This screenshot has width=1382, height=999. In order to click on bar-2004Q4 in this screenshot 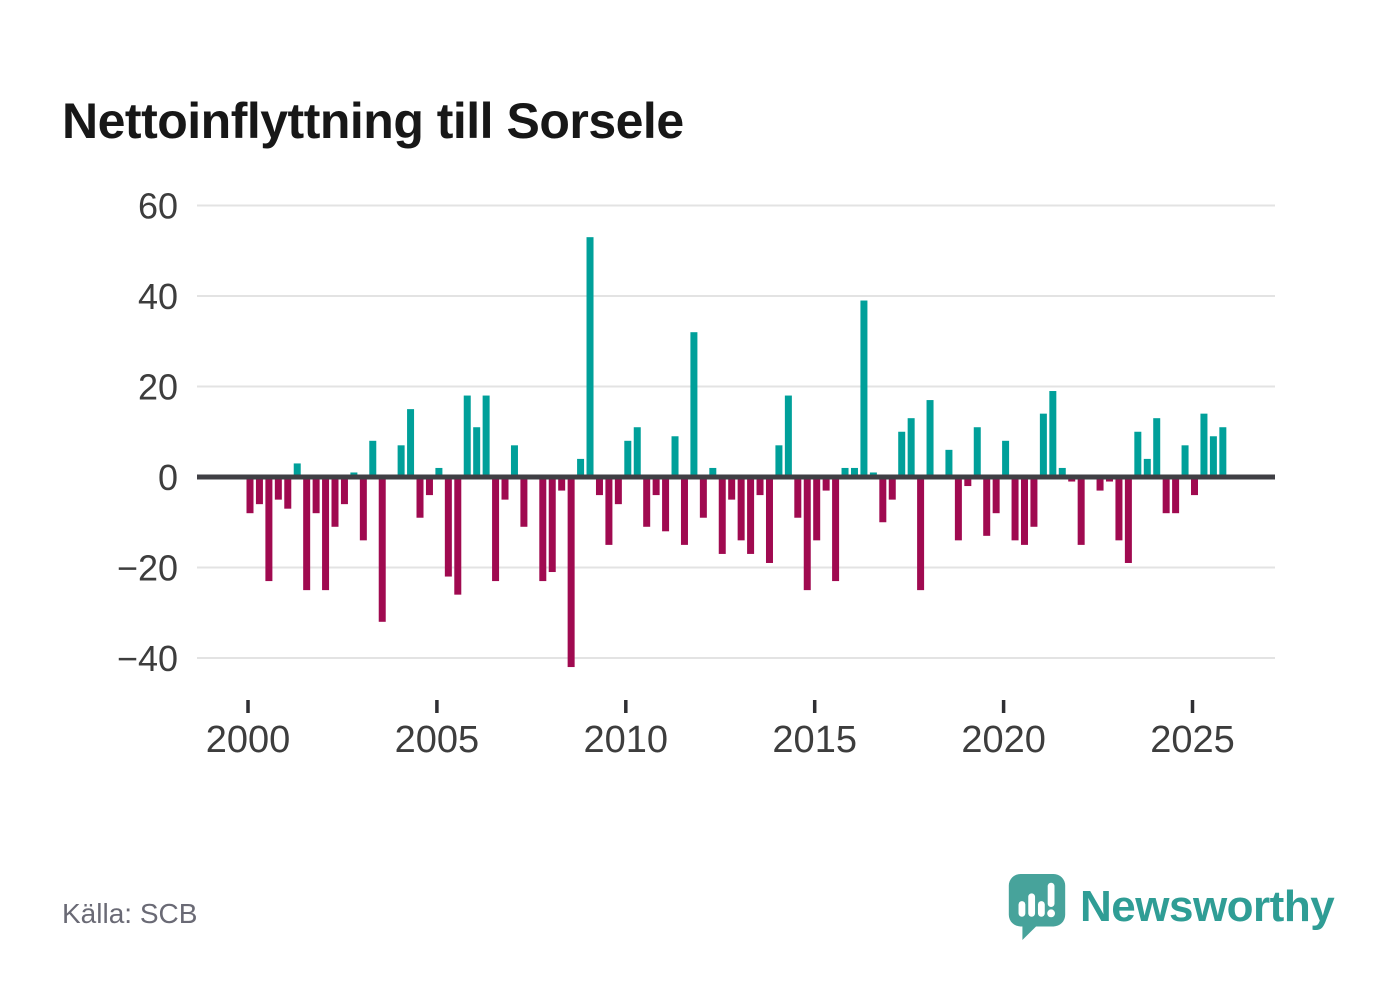, I will do `click(429, 486)`.